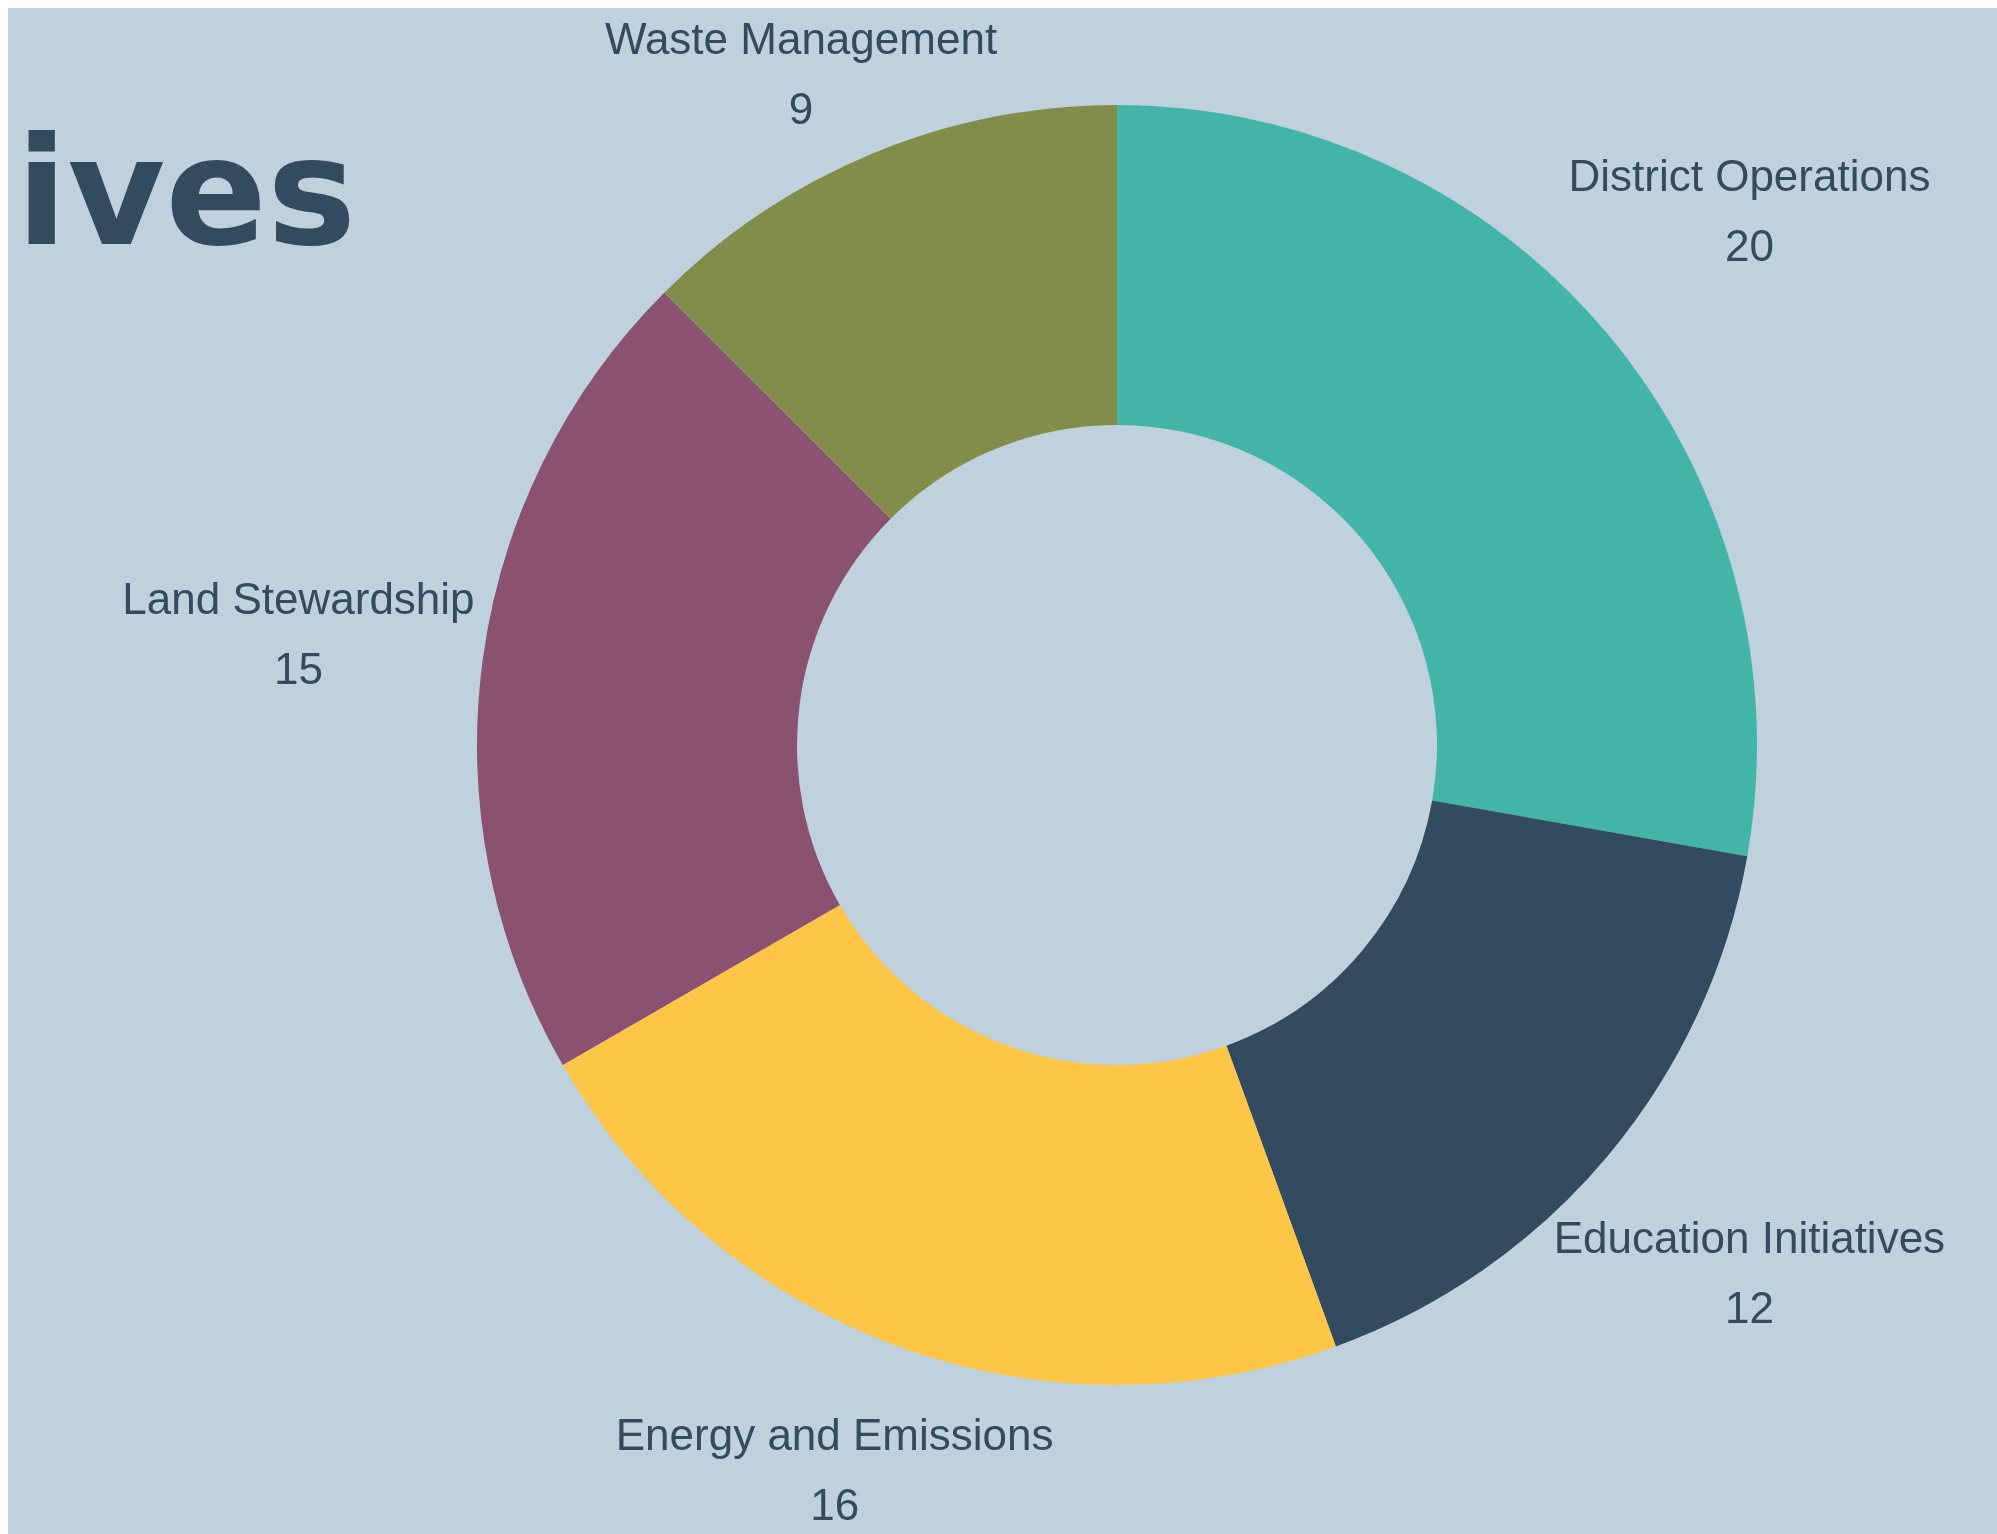 The width and height of the screenshot is (1997, 1534). I want to click on data-label: 12, so click(1749, 1307).